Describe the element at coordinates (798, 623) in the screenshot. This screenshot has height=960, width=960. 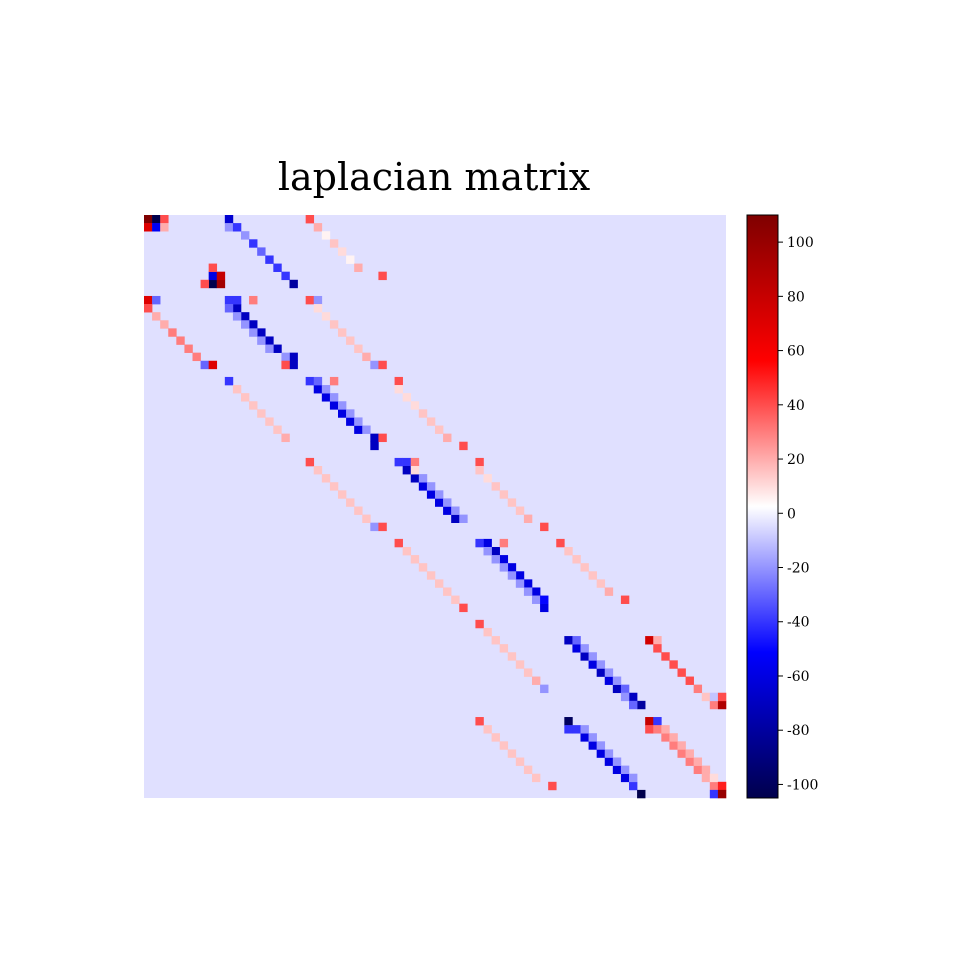
I see `colorbar-tick-label: -40` at that location.